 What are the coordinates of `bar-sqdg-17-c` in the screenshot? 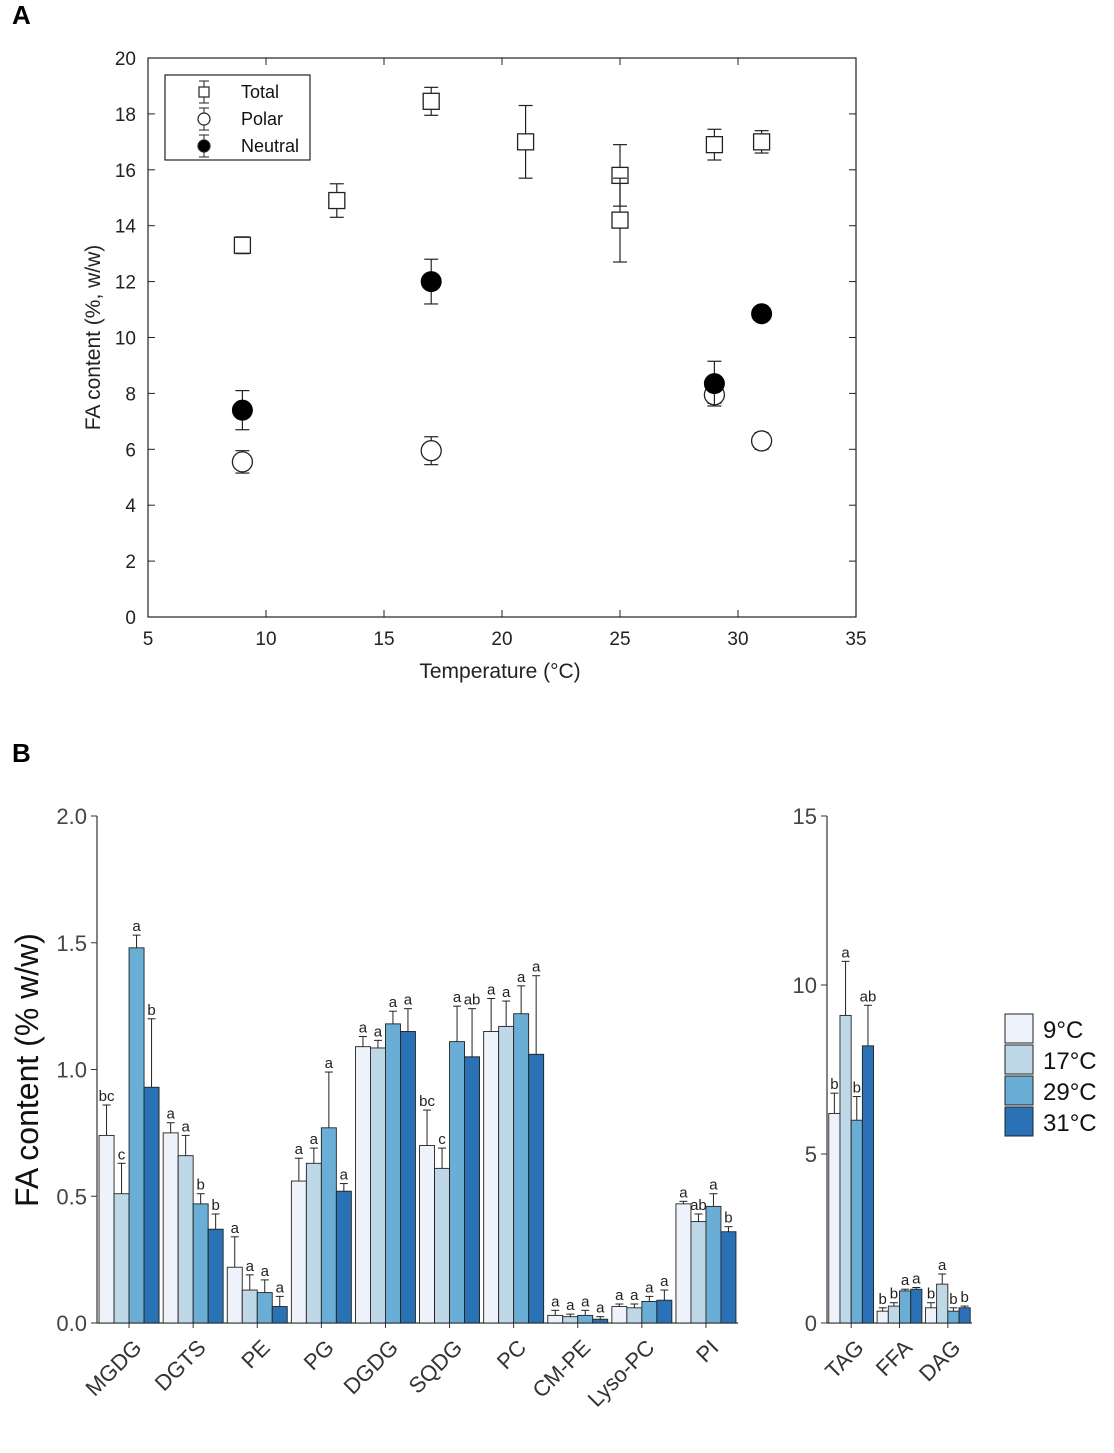 It's located at (442, 1245).